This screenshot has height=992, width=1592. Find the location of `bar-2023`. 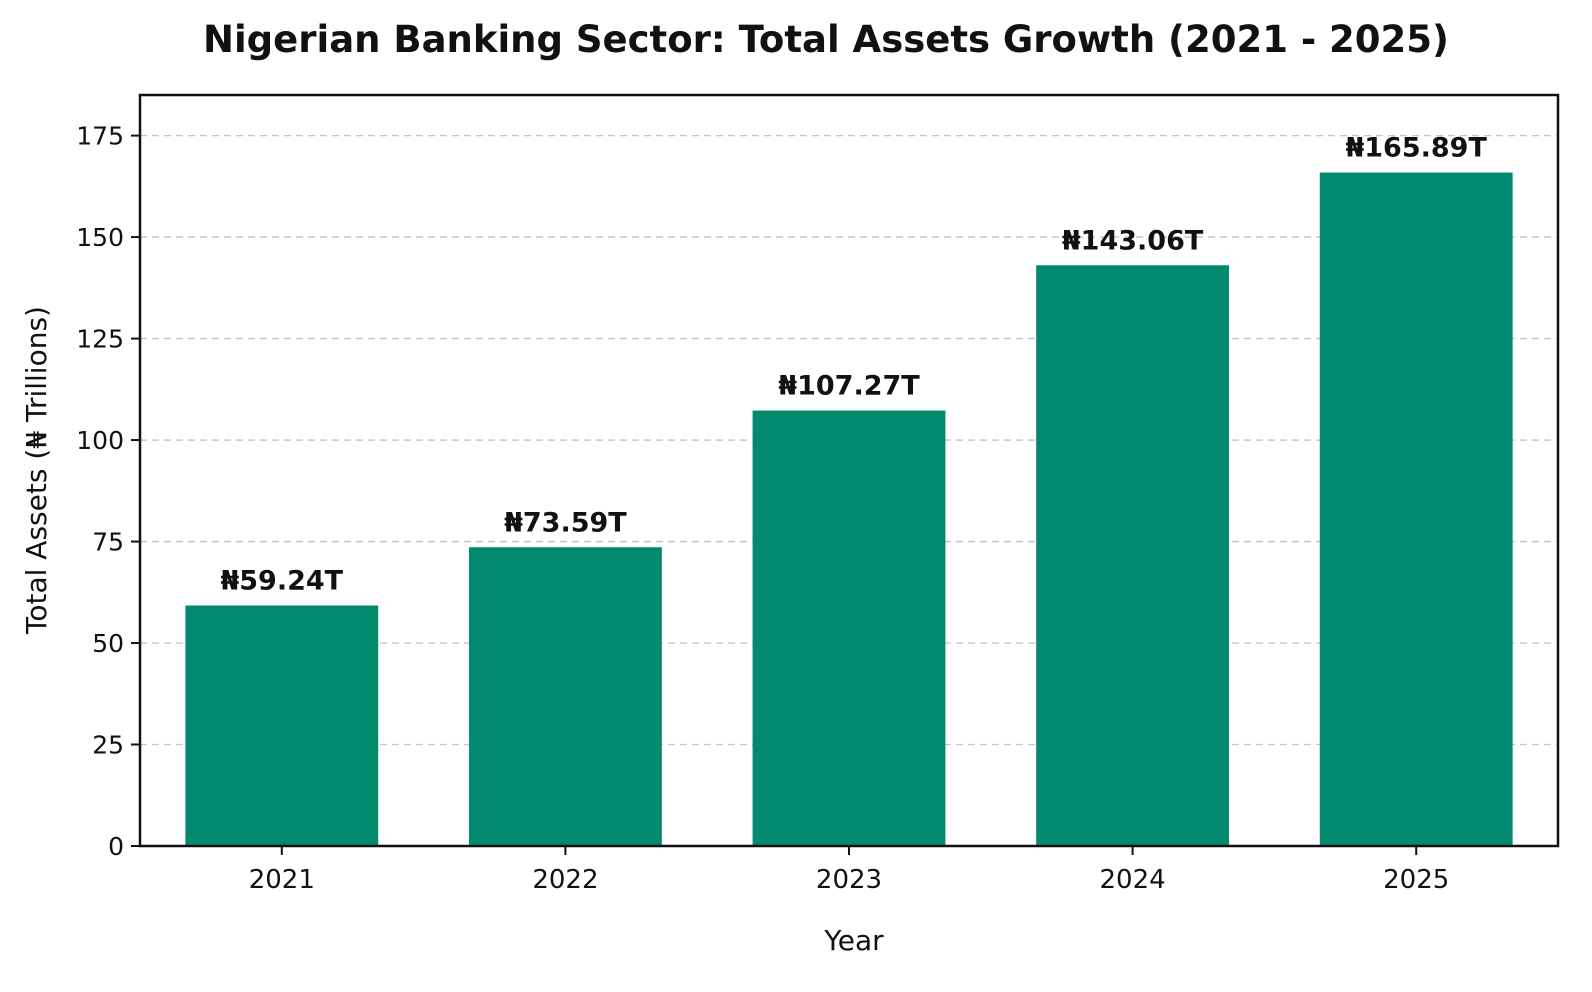

bar-2023 is located at coordinates (849, 628).